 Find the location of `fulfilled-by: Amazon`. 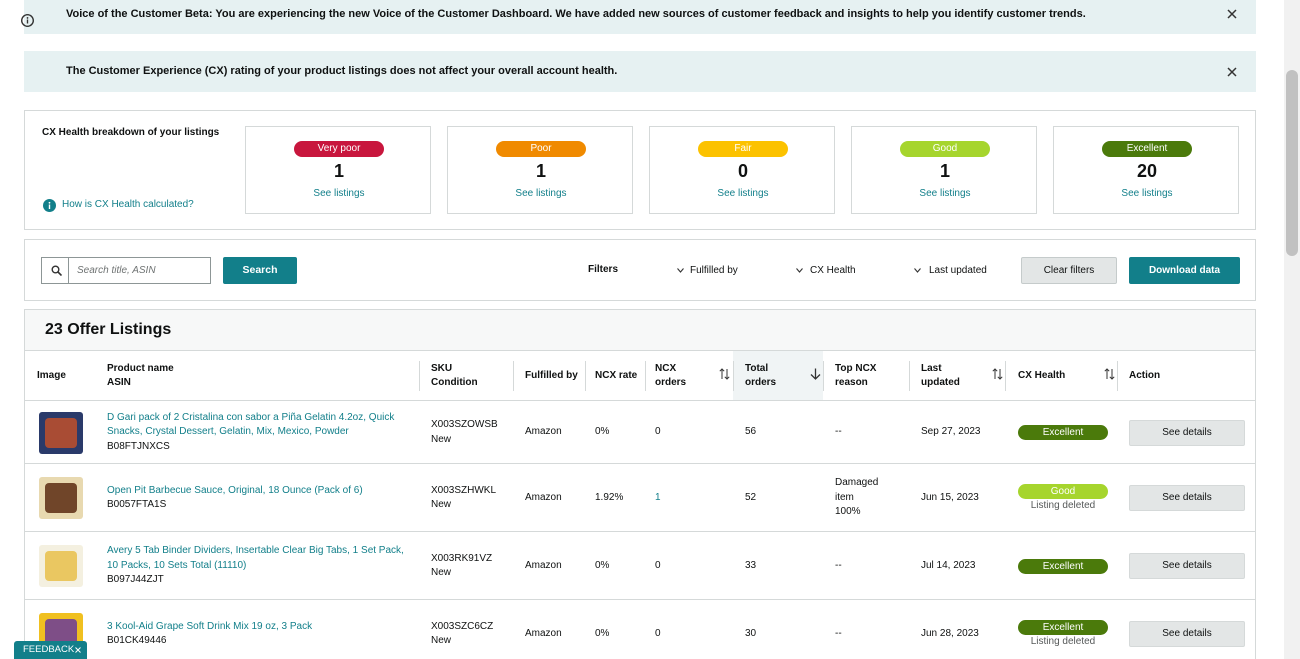

fulfilled-by: Amazon is located at coordinates (543, 565).